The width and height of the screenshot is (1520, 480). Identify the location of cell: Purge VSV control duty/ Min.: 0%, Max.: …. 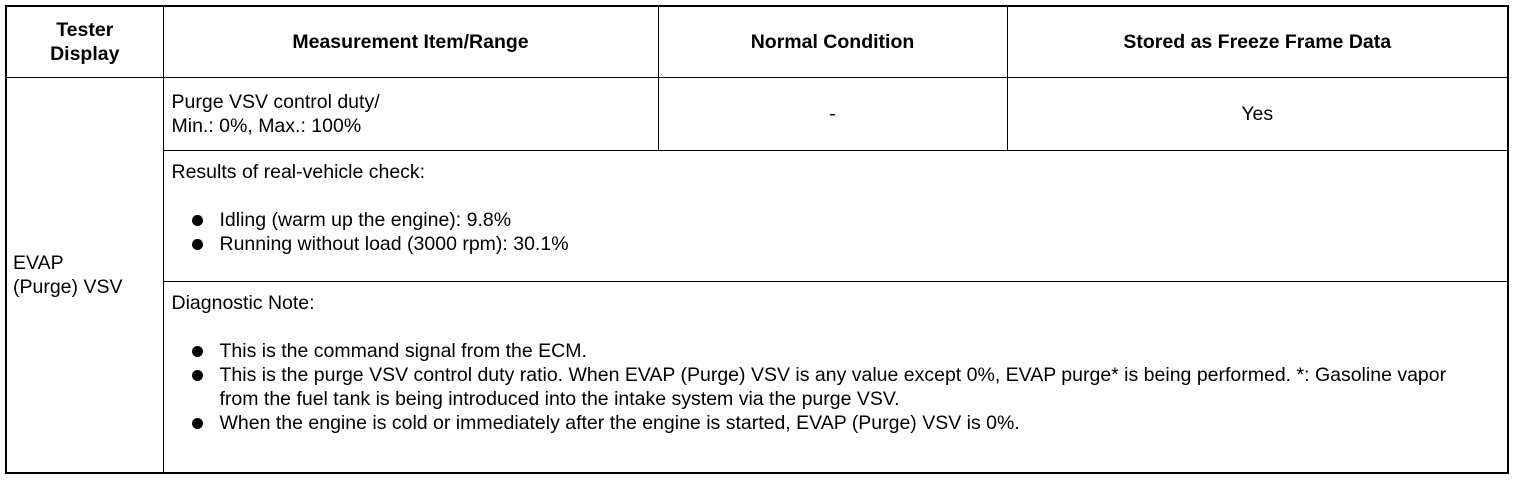
(410, 114).